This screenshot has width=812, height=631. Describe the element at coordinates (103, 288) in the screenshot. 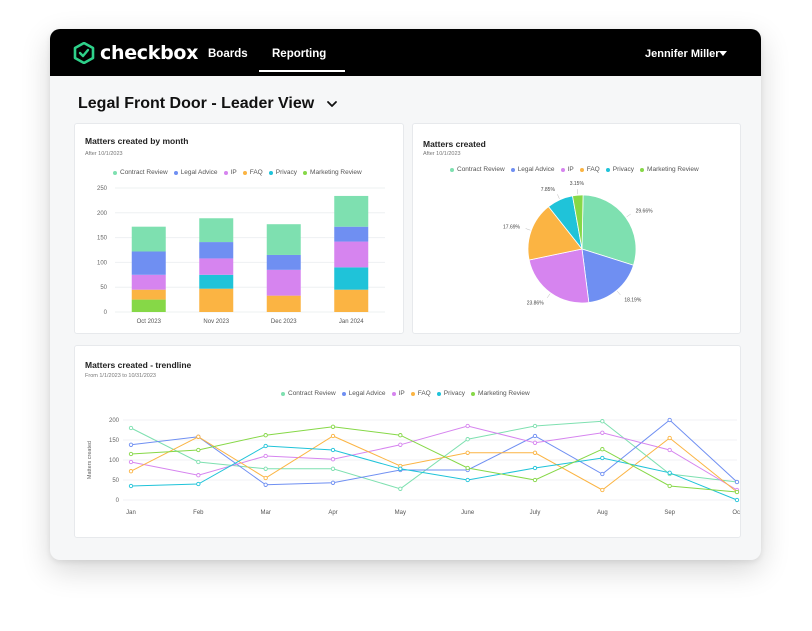

I see `y-tick-label: 50` at that location.